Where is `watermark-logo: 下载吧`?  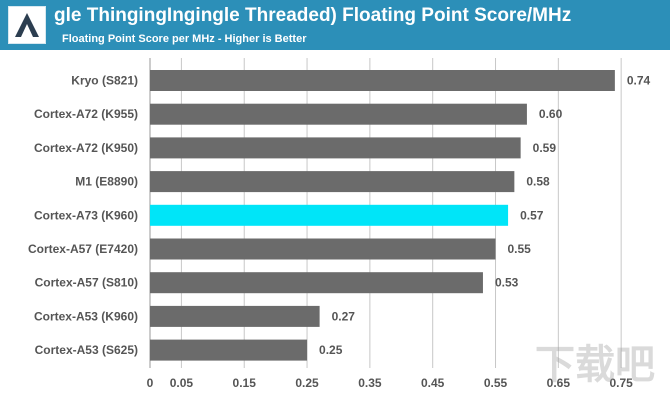 watermark-logo: 下载吧 is located at coordinates (595, 365).